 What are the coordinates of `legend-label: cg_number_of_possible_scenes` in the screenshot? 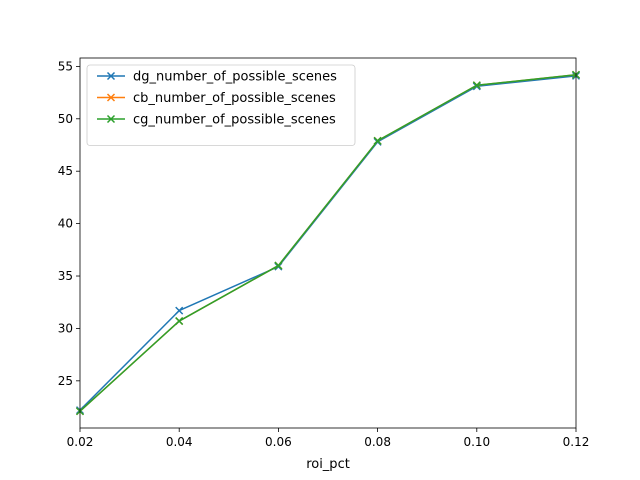 It's located at (234, 120).